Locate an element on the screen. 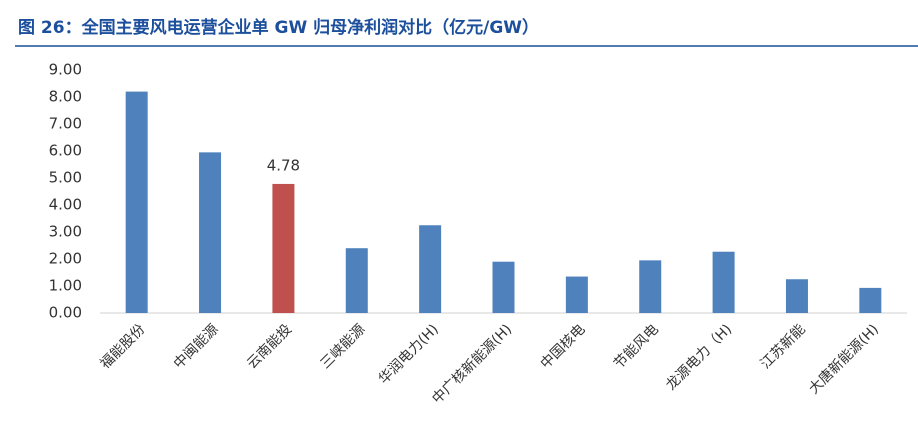  y-tick-label: 7.00 is located at coordinates (65, 124).